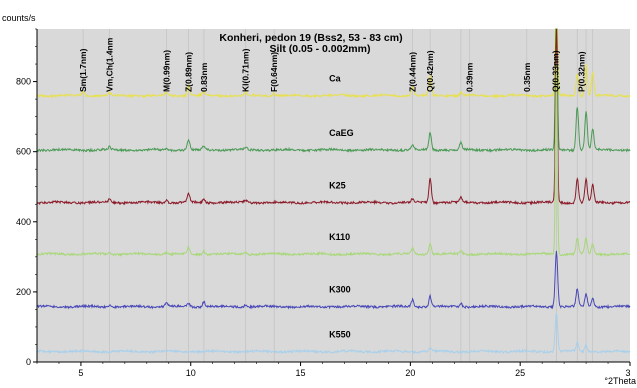  I want to click on x-tick-label: 5, so click(80, 373).